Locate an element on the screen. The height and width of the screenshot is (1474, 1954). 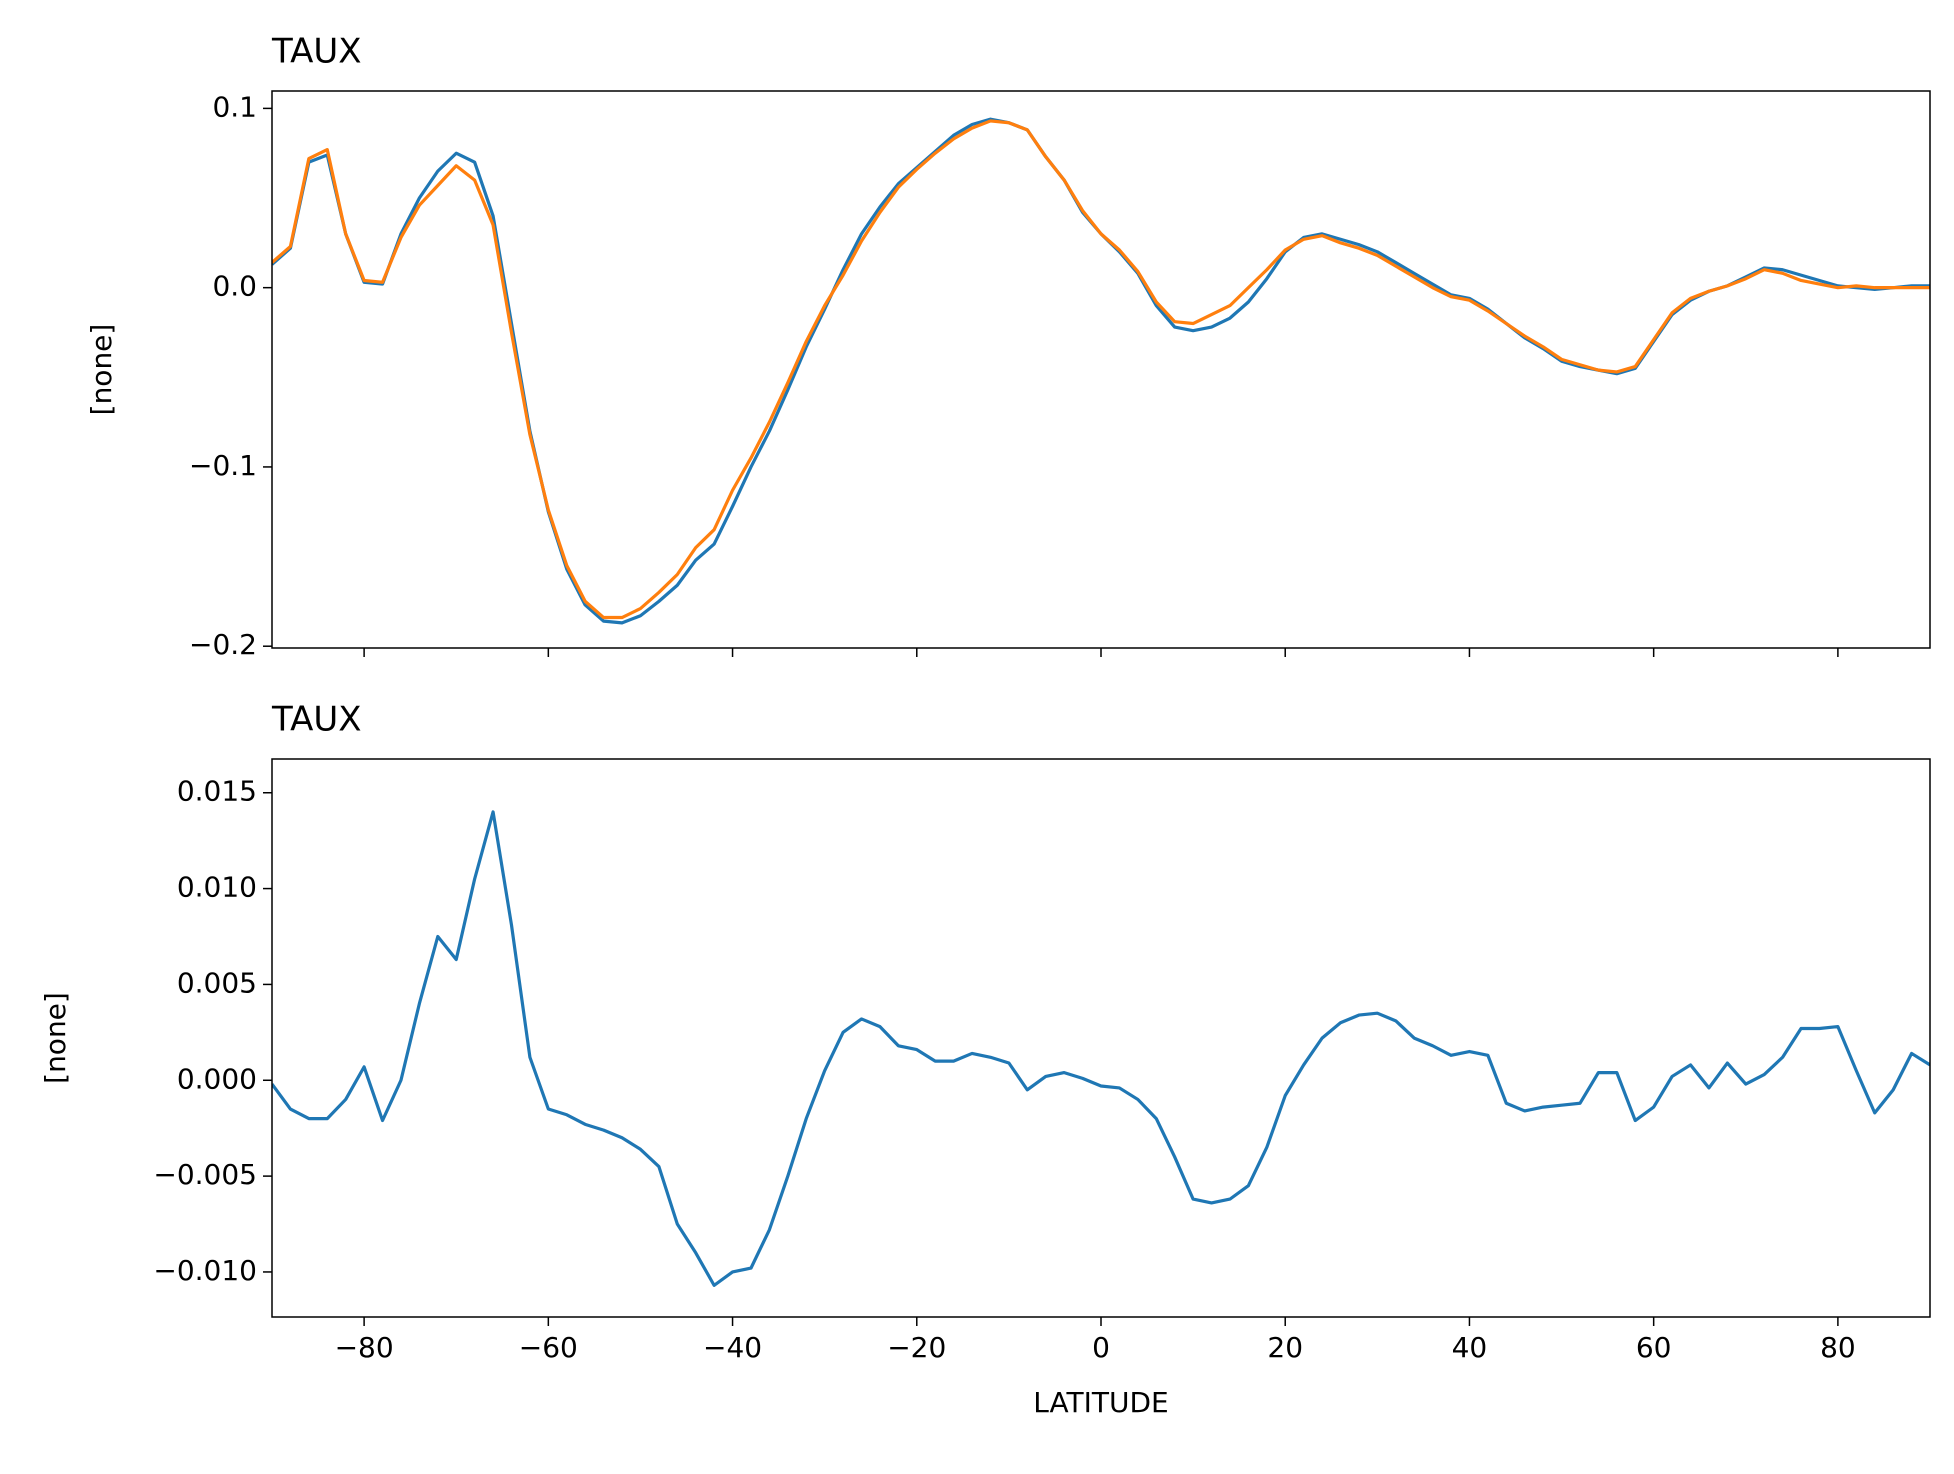
x-axis-label: LATITUDE is located at coordinates (1100, 1402).